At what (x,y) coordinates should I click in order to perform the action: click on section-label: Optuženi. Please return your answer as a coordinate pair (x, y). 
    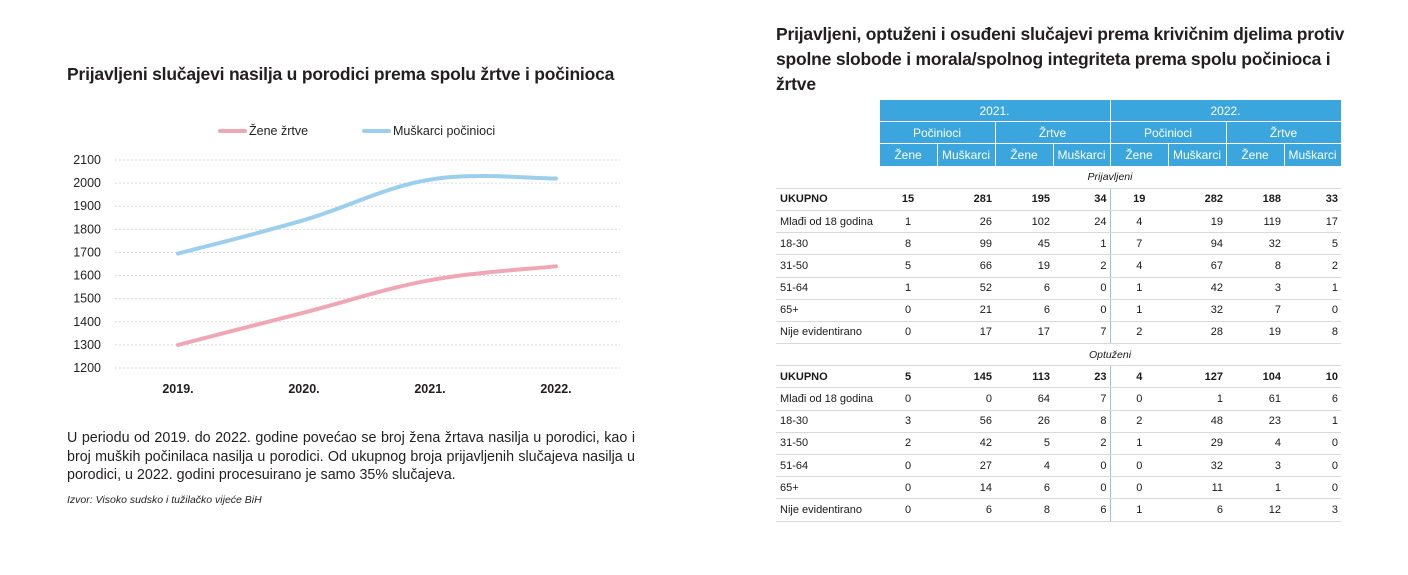
    Looking at the image, I should click on (1110, 355).